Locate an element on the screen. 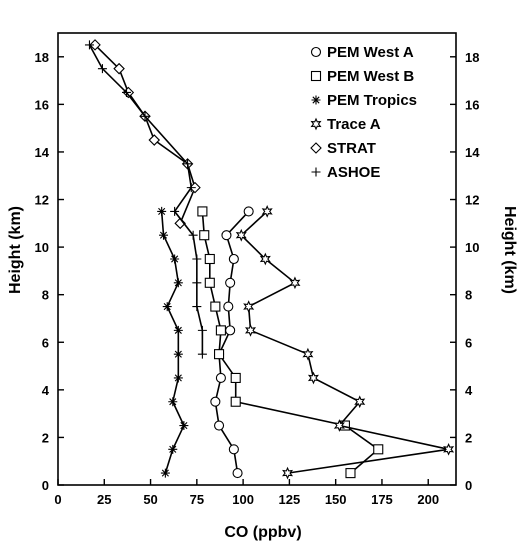 The image size is (526, 543). legend-item-pem-tropics: PEM Tropics is located at coordinates (364, 100).